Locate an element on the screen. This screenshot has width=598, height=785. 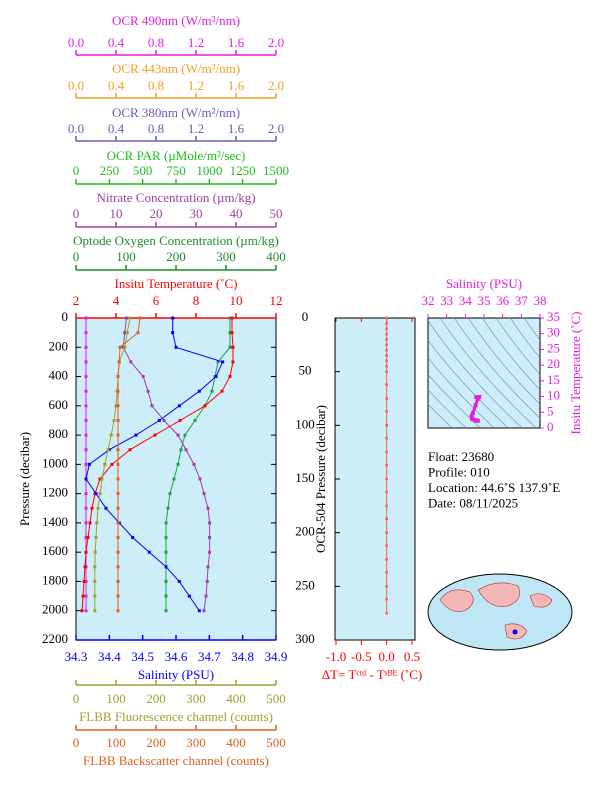
x-tick-label: 20 is located at coordinates (156, 213).